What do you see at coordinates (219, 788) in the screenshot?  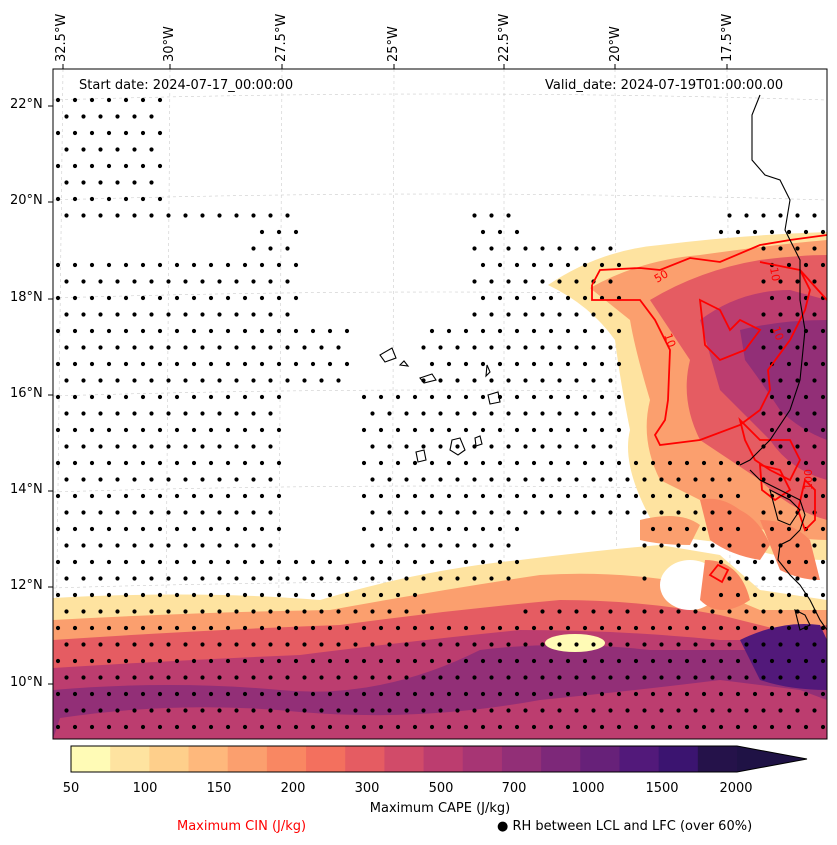 I see `colorbar-tick: 150` at bounding box center [219, 788].